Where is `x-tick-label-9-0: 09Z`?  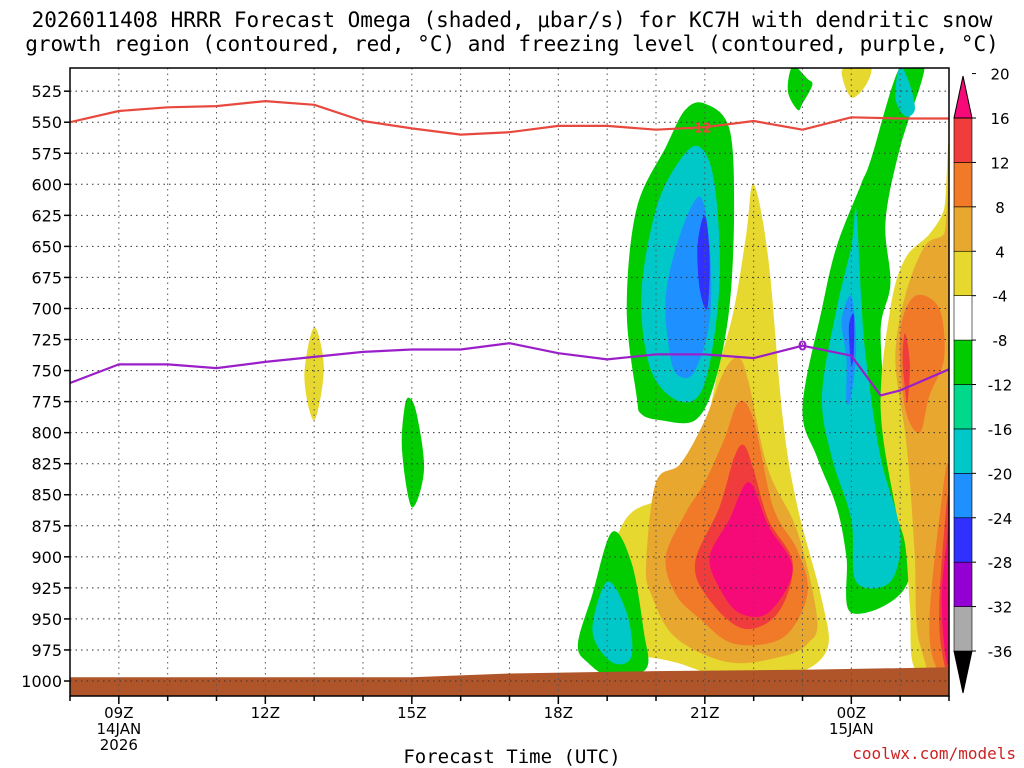
x-tick-label-9-0: 09Z is located at coordinates (118, 713).